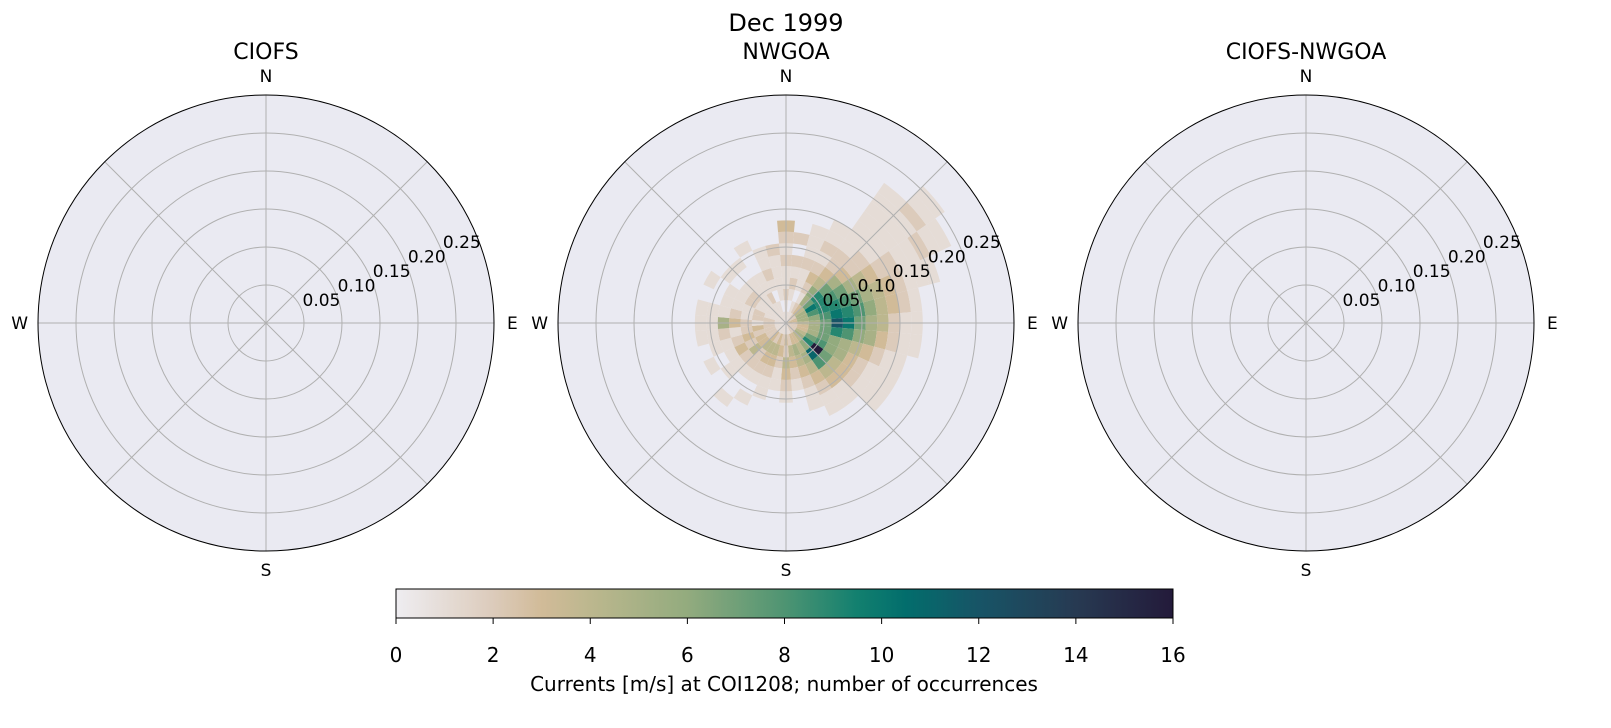 This screenshot has height=728, width=1611. What do you see at coordinates (1306, 571) in the screenshot?
I see `compass-label-s: S` at bounding box center [1306, 571].